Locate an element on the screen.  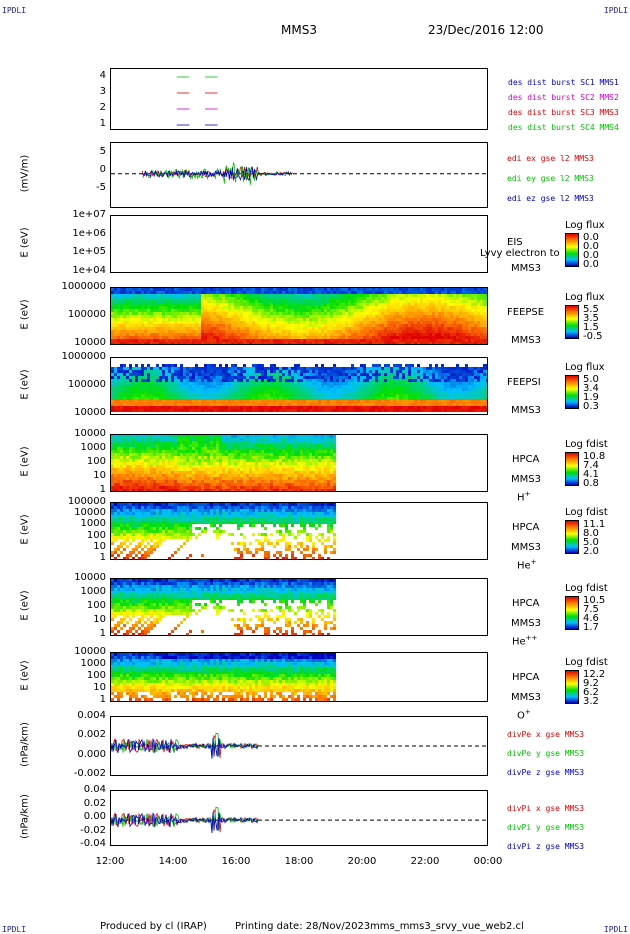
panel-feepse is located at coordinates (299, 316).